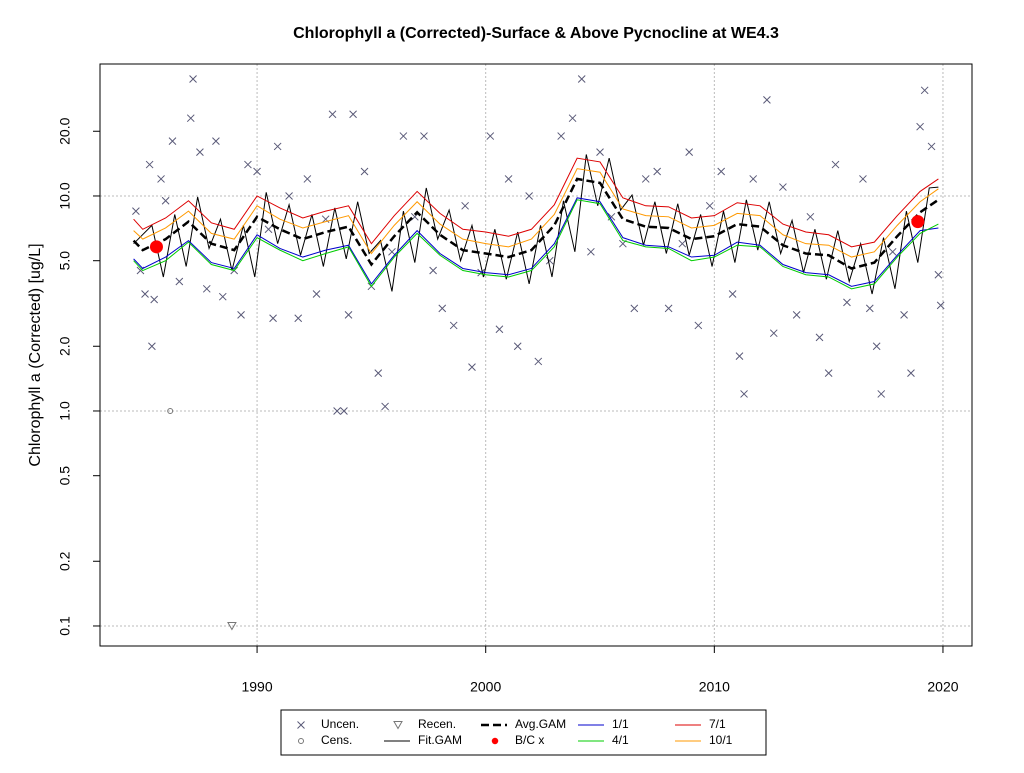  I want to click on y-tick-label: 20.0, so click(65, 130).